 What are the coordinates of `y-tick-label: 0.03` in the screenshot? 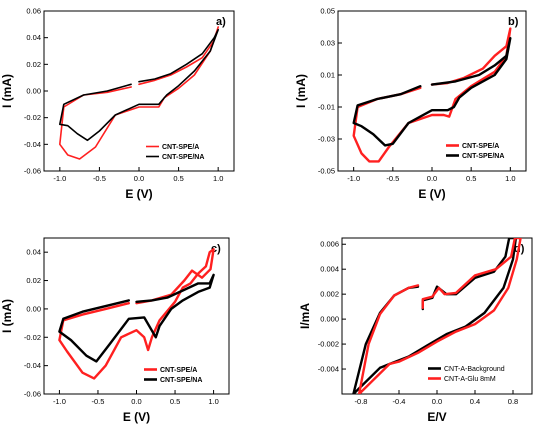 It's located at (327, 43).